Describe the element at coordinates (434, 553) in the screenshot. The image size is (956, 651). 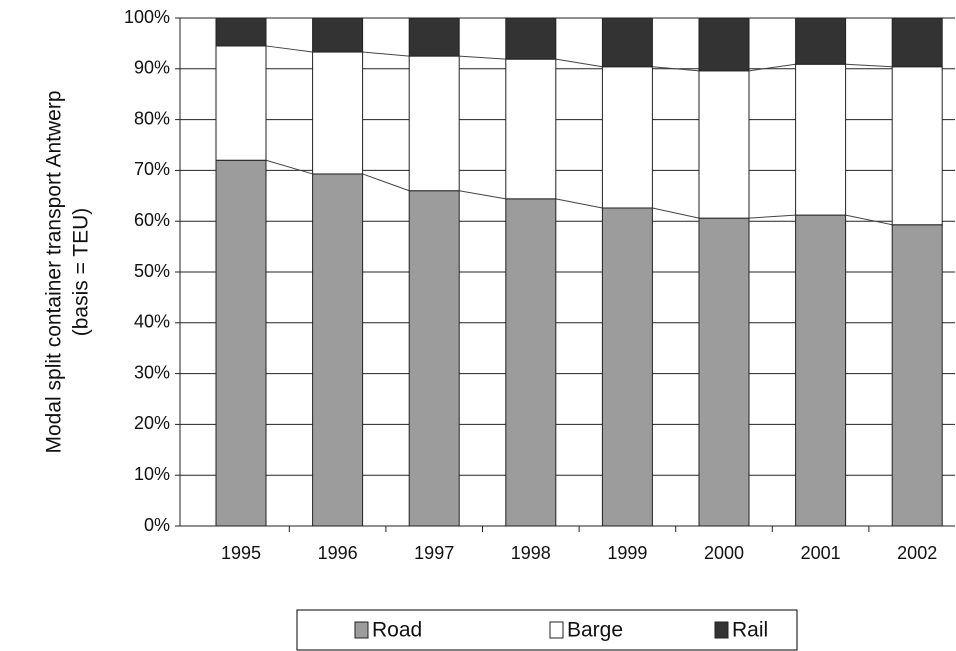
I see `x-tick-label: 1997` at that location.